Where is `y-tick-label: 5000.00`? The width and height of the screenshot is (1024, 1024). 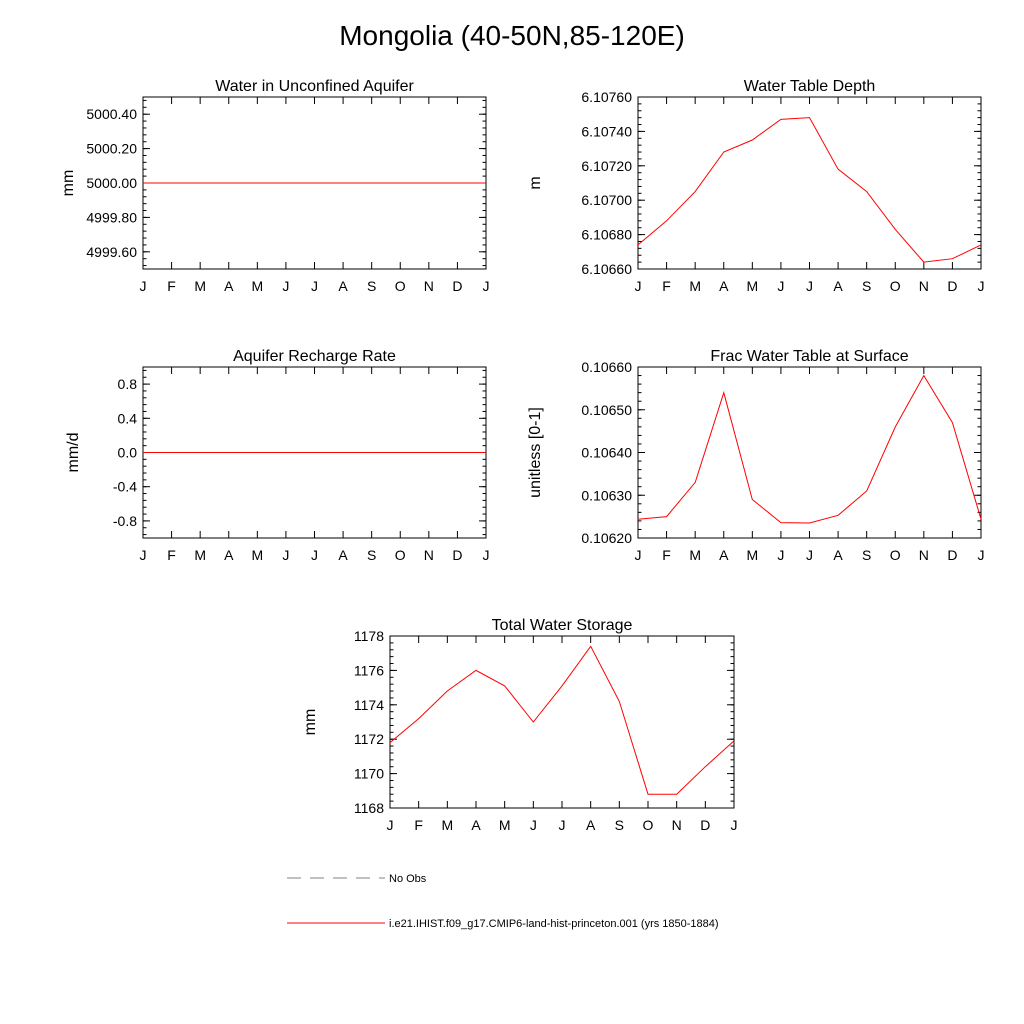
y-tick-label: 5000.00 is located at coordinates (111, 183).